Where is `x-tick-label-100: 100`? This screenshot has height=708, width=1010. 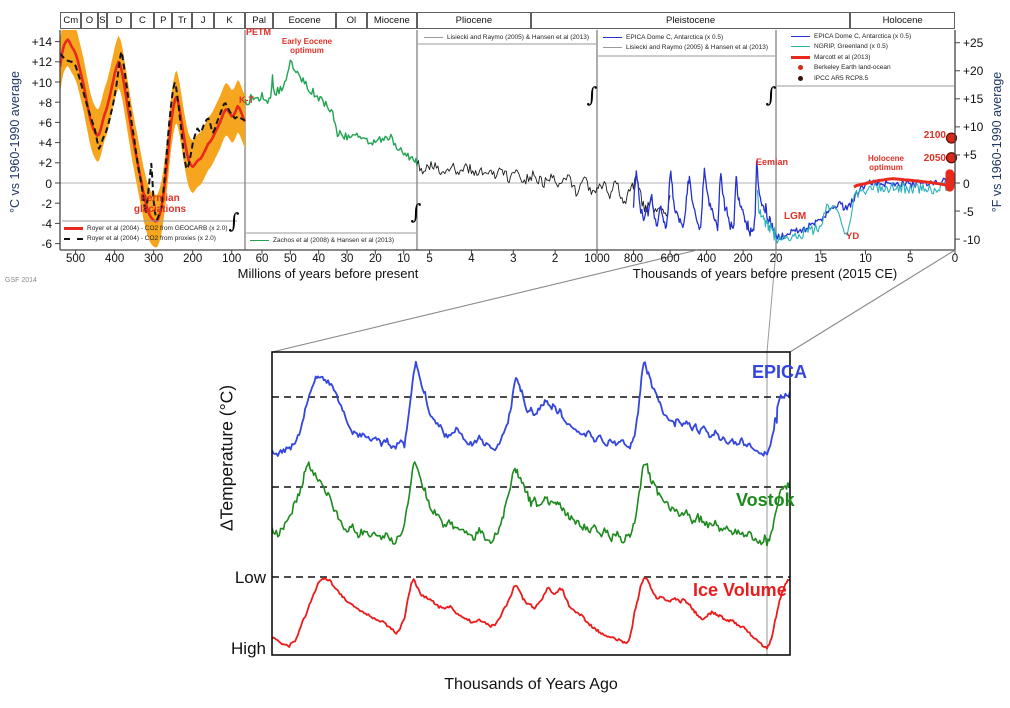 x-tick-label-100: 100 is located at coordinates (232, 259).